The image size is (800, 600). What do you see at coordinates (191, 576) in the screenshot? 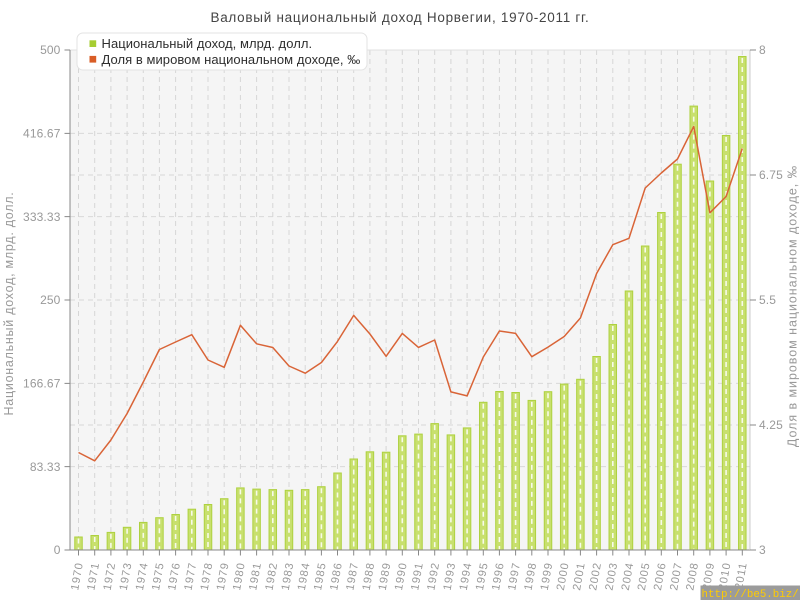
I see `svg-text: 1977` at bounding box center [191, 576].